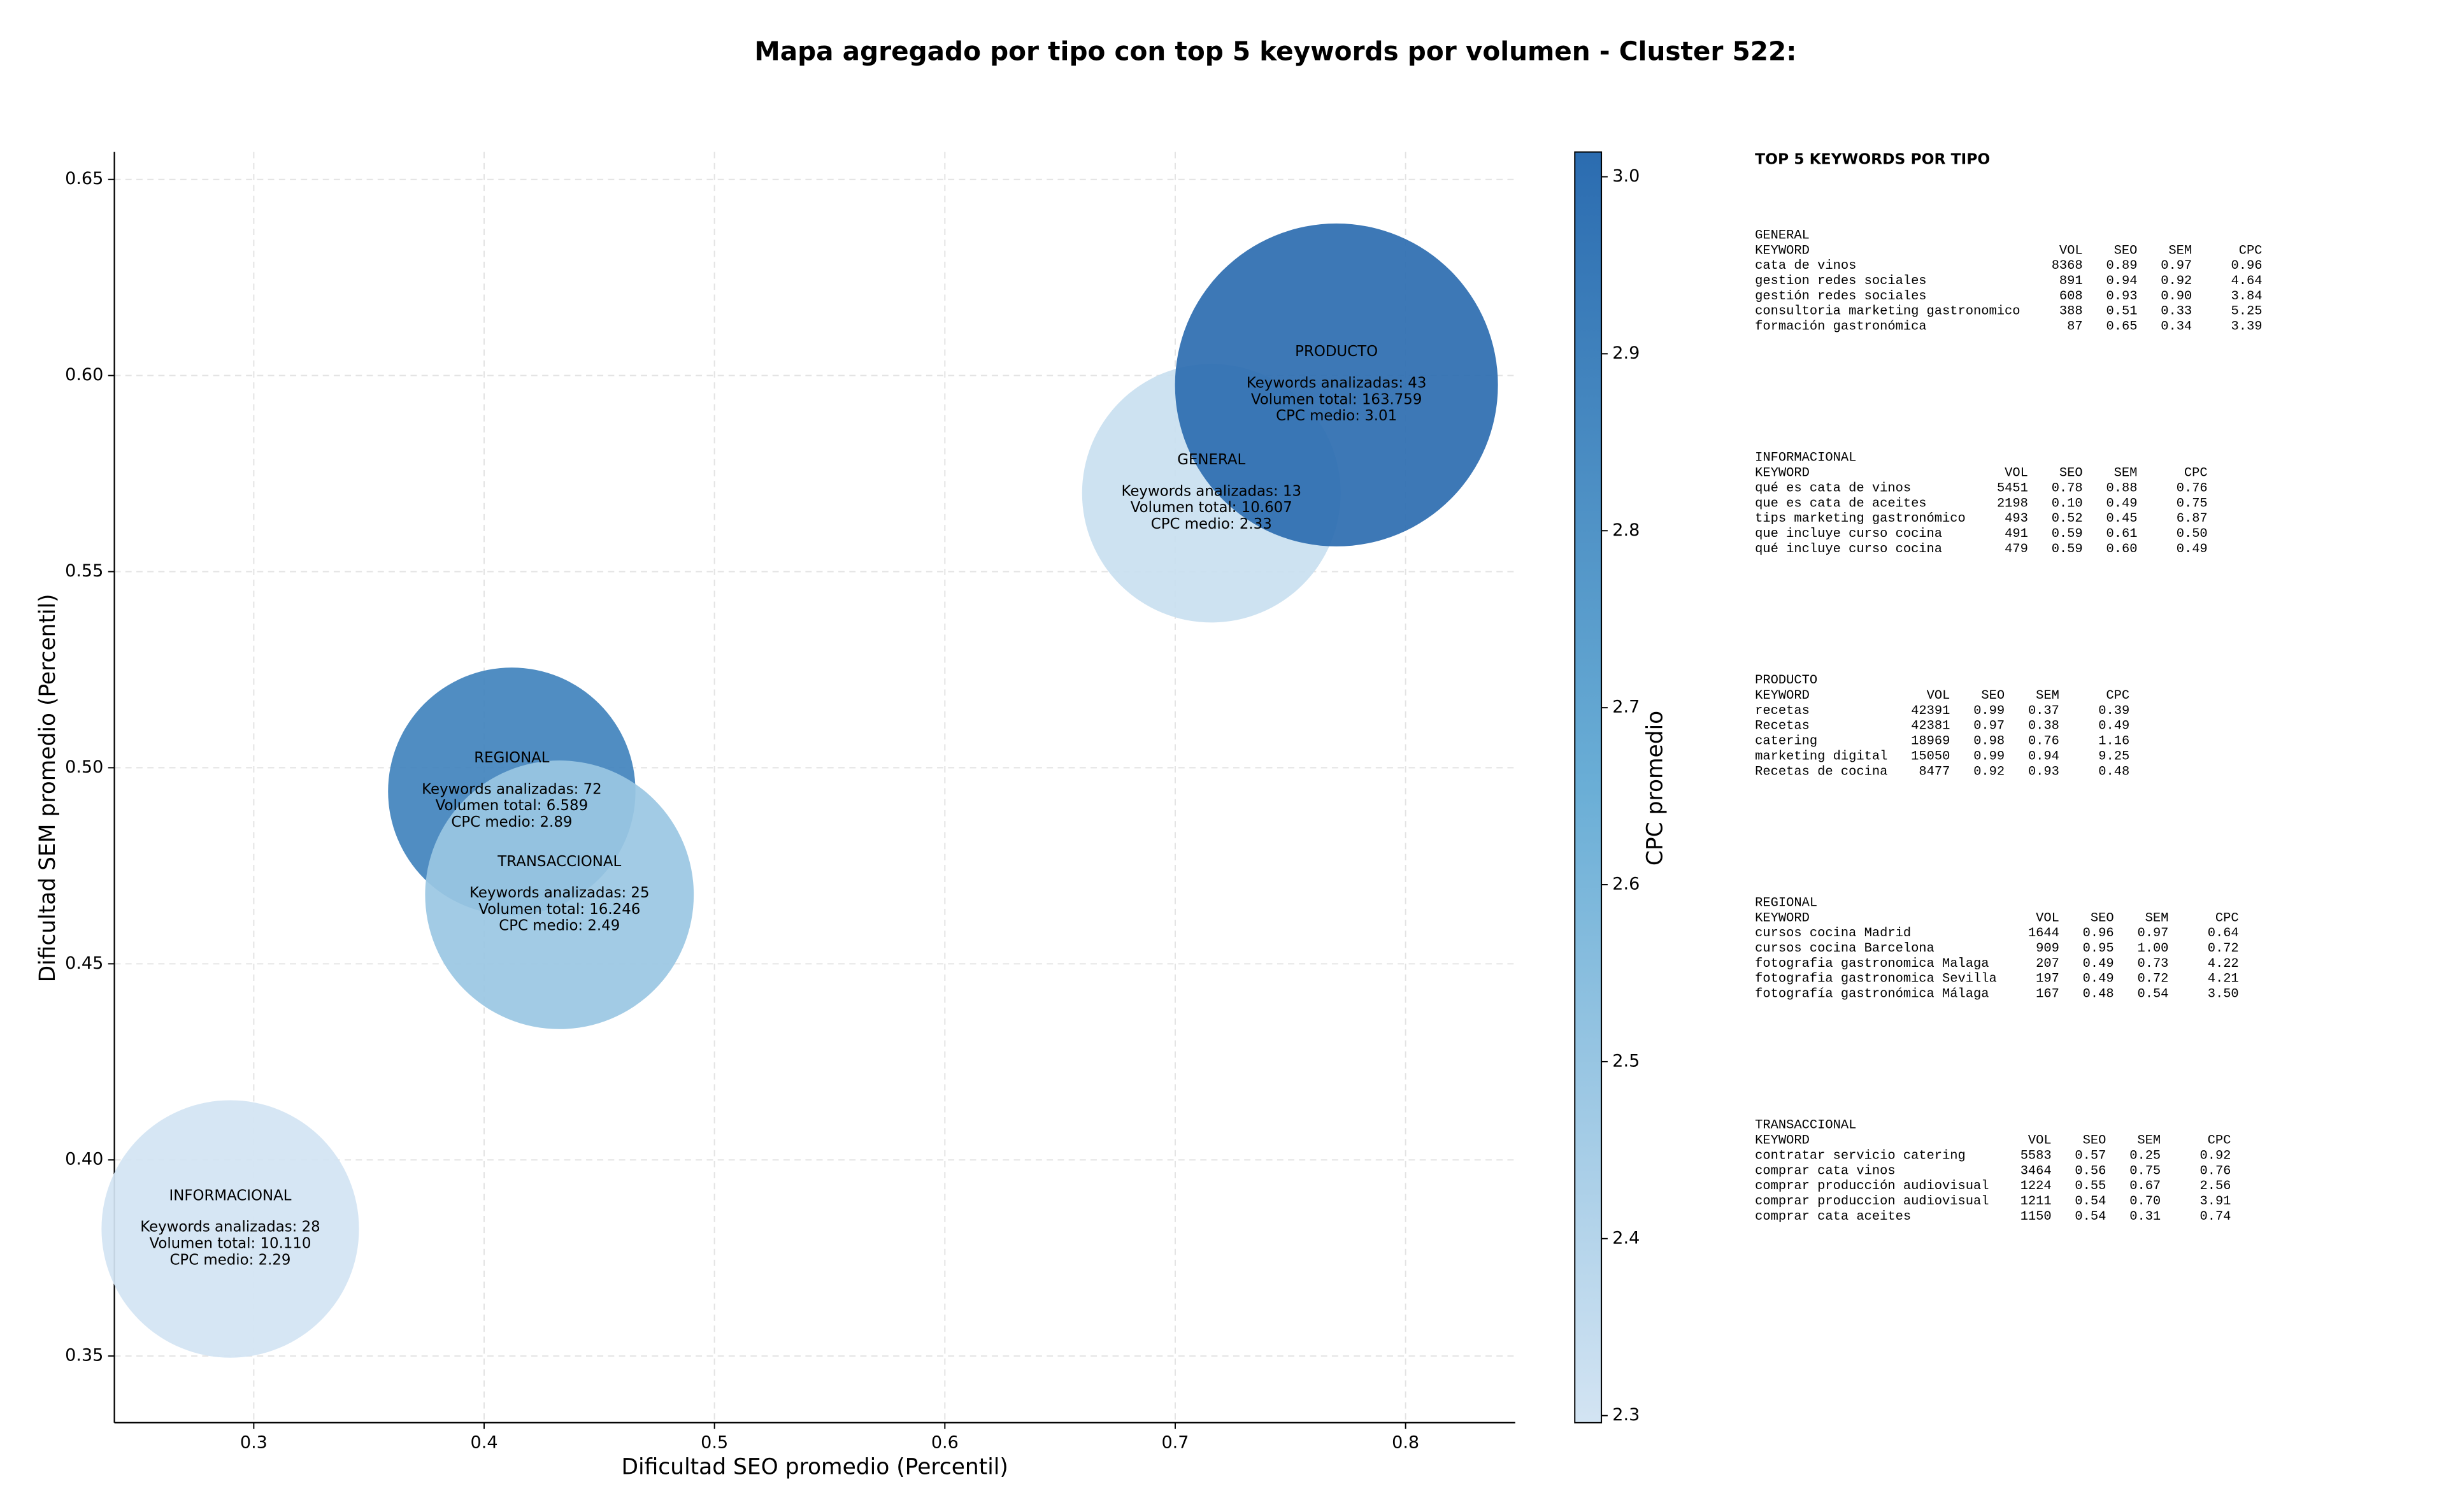 This screenshot has height=1512, width=2446. I want to click on table-cell: 2.56, so click(2215, 1186).